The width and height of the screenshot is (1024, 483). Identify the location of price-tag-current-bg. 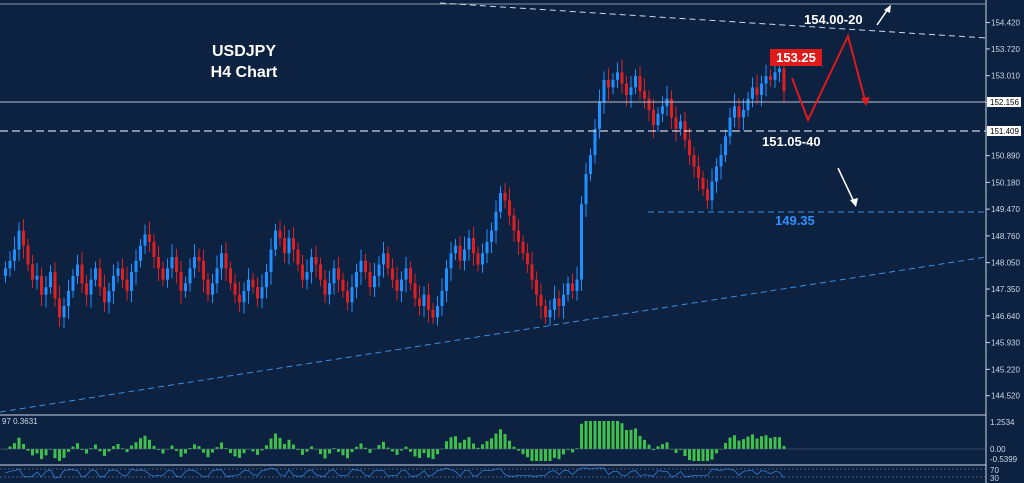
(1004, 102).